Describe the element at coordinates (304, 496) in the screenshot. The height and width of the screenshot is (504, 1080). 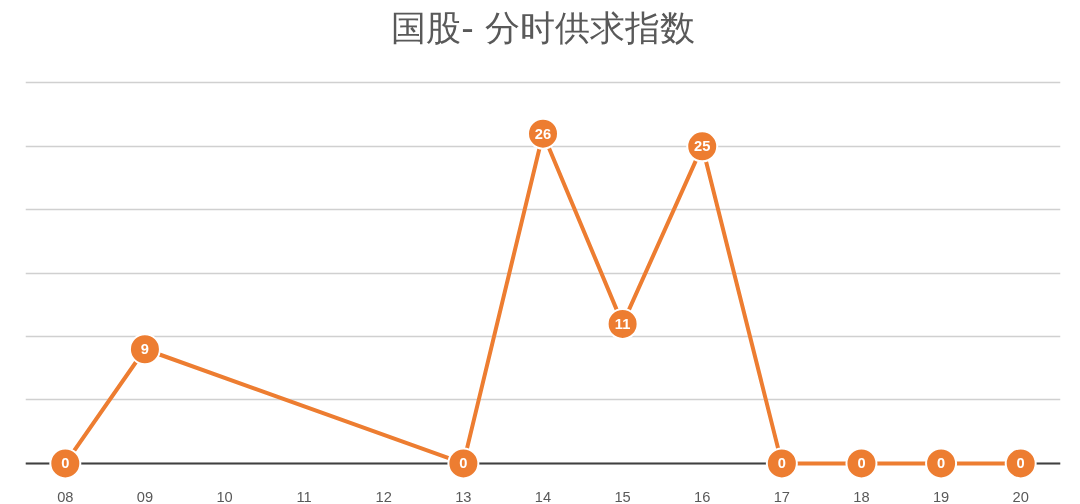
I see `x-tick-label: 11` at that location.